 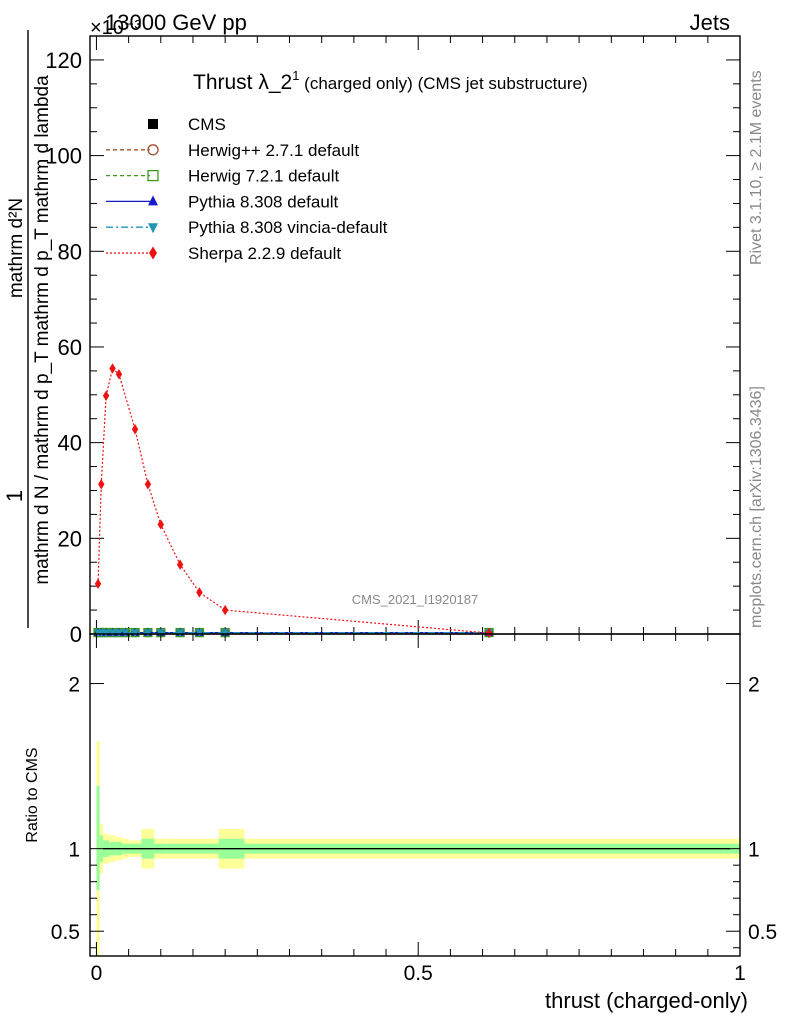 I want to click on legend-label: Pythia 8.308 default, so click(x=263, y=201).